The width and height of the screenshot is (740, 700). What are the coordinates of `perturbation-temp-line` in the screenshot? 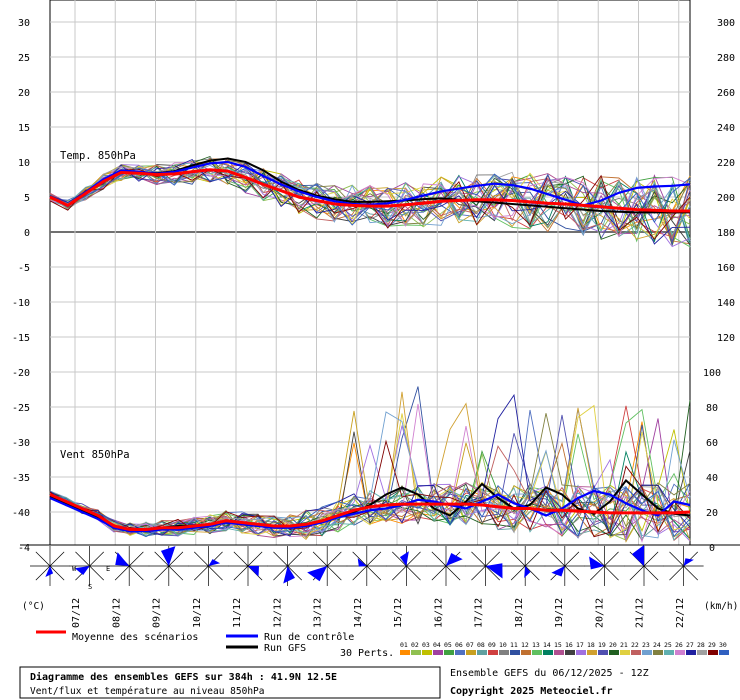 It's located at (370, 190).